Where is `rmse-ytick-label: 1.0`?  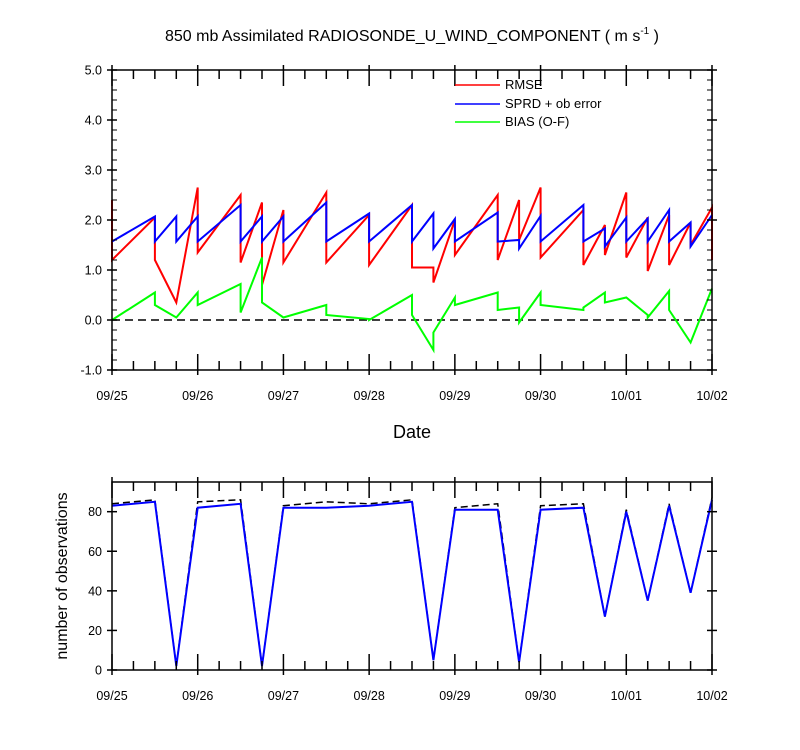
rmse-ytick-label: 1.0 is located at coordinates (93, 271).